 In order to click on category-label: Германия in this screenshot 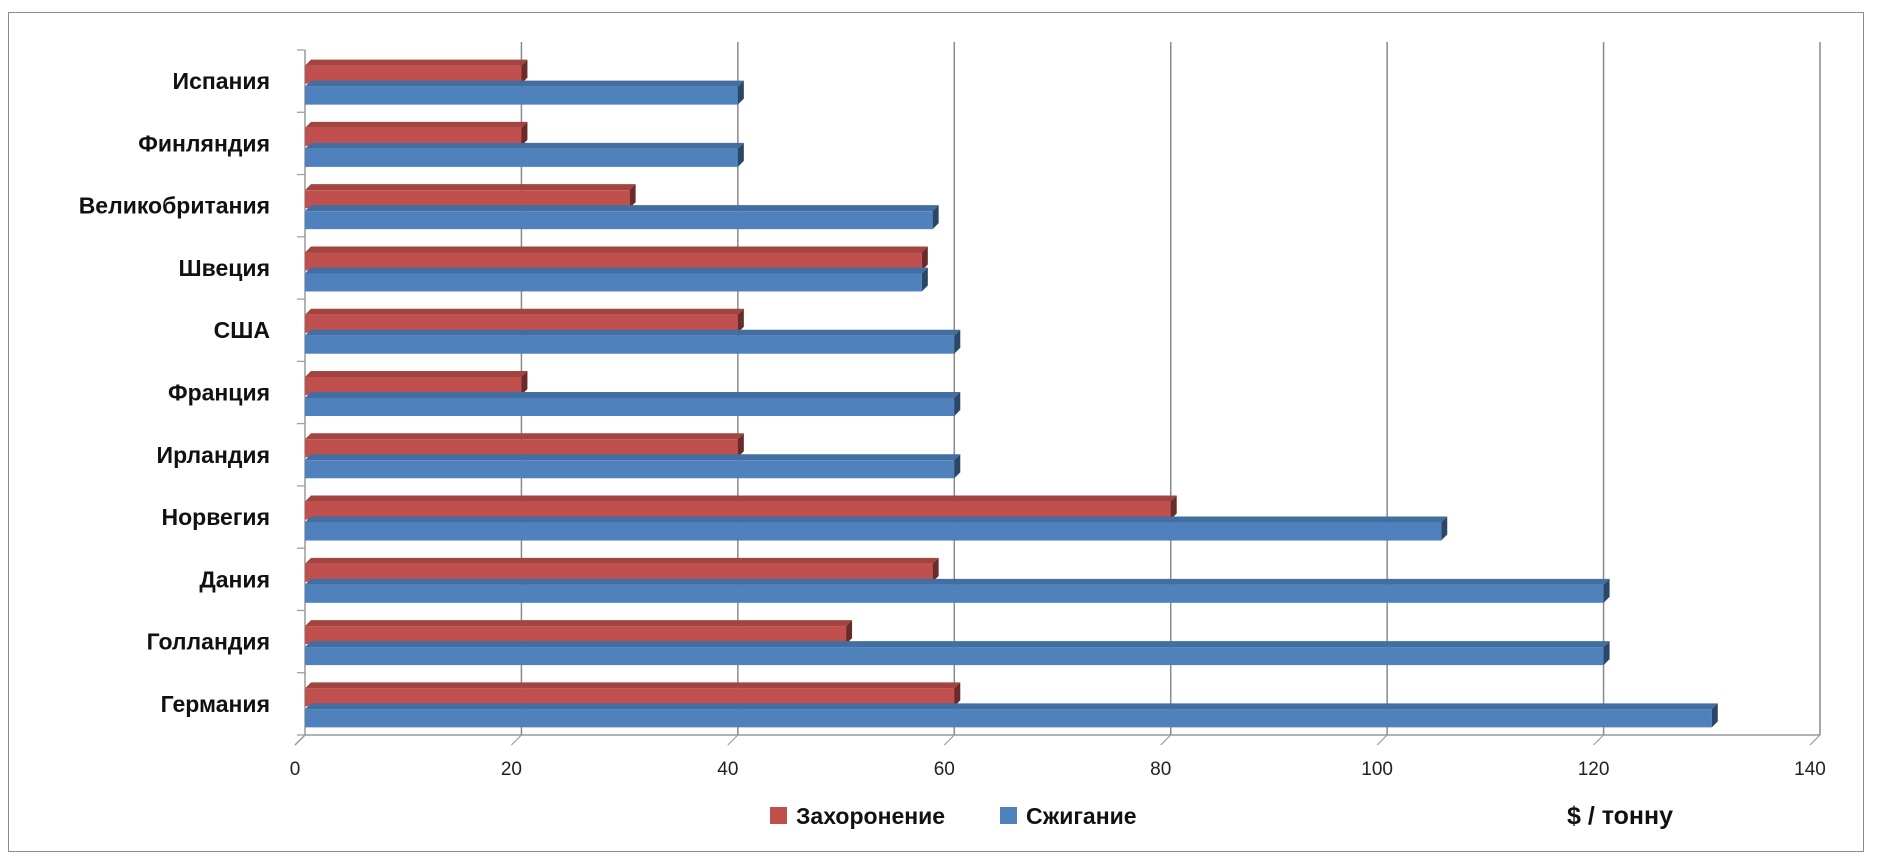, I will do `click(215, 704)`.